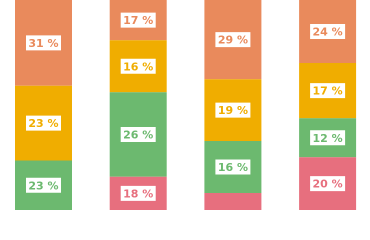 The height and width of the screenshot is (240, 370). I want to click on data-label: 31 %, so click(43, 43).